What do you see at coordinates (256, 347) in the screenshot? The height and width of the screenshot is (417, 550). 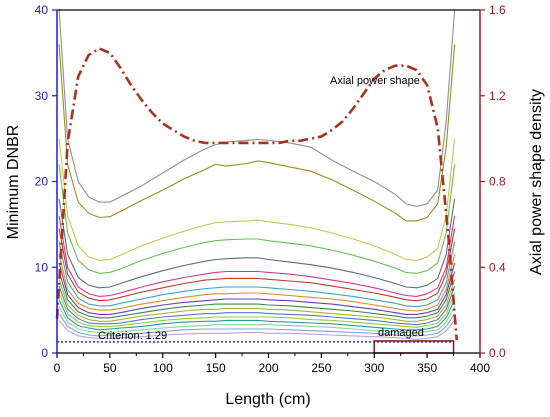 I see `criterion-line-group` at bounding box center [256, 347].